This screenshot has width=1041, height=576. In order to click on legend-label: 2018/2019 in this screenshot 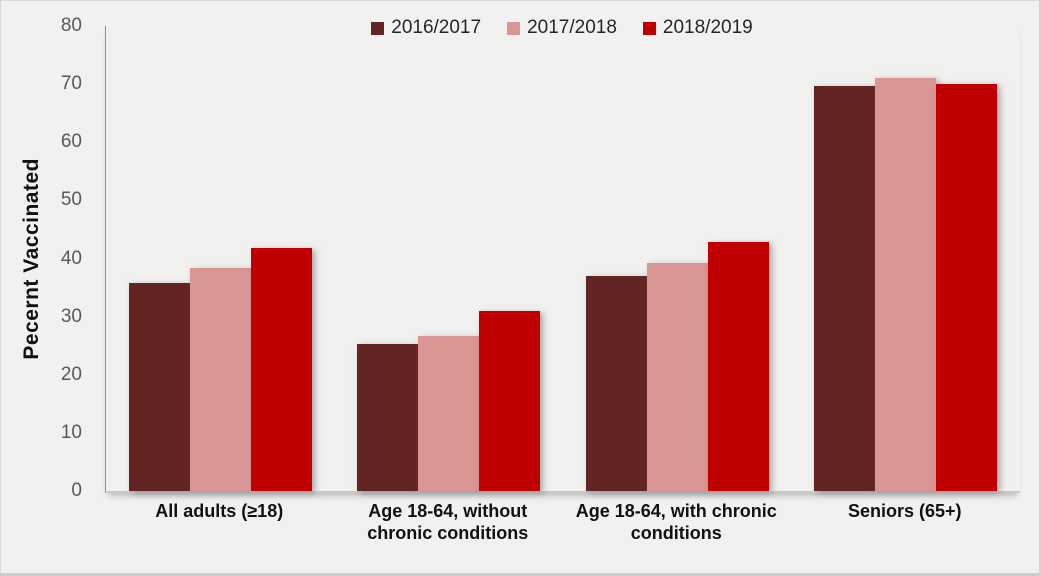, I will do `click(707, 27)`.